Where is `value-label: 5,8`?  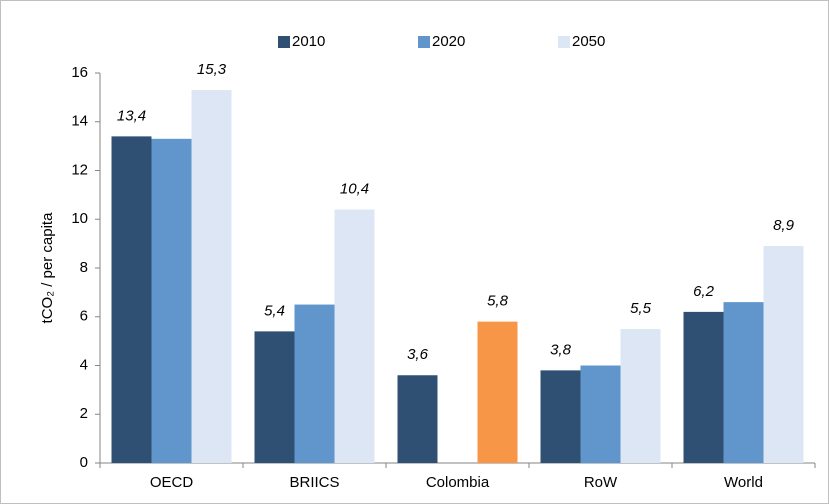 value-label: 5,8 is located at coordinates (498, 301).